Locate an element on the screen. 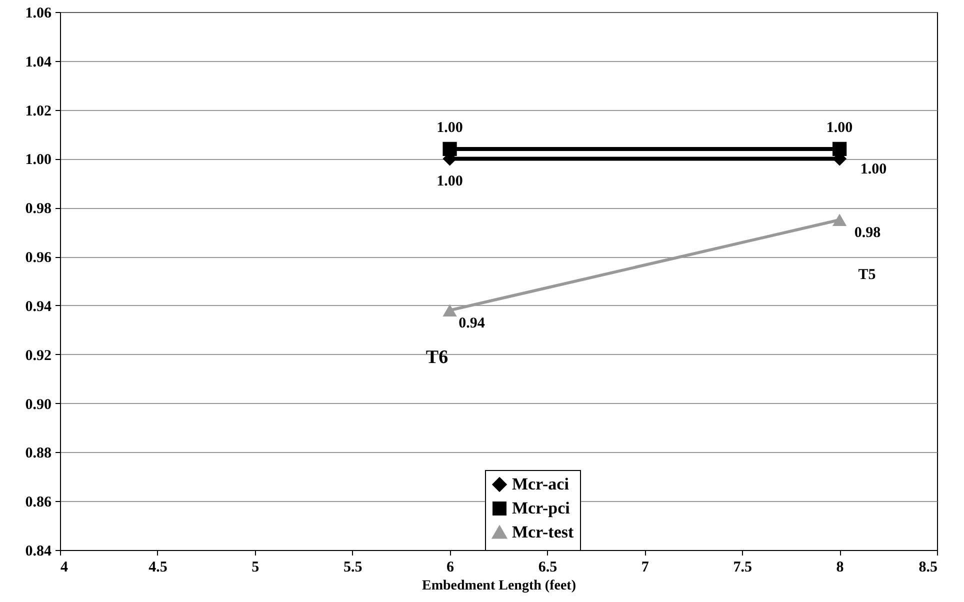 Image resolution: width=964 pixels, height=602 pixels. y-tick-label: 1.06 is located at coordinates (38, 14).